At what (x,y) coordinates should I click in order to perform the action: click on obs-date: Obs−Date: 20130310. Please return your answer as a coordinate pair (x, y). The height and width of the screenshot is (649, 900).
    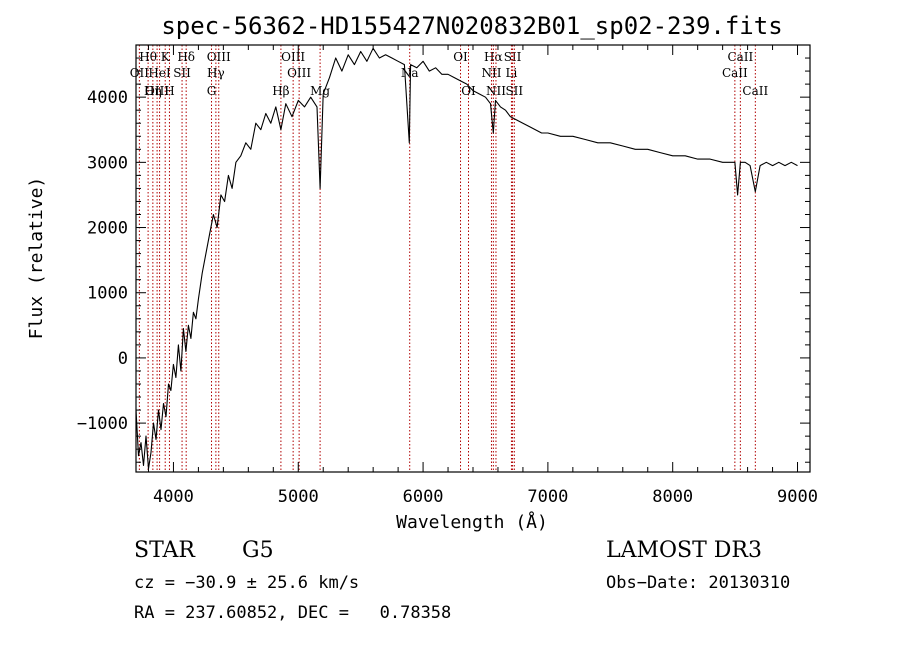
    Looking at the image, I should click on (698, 583).